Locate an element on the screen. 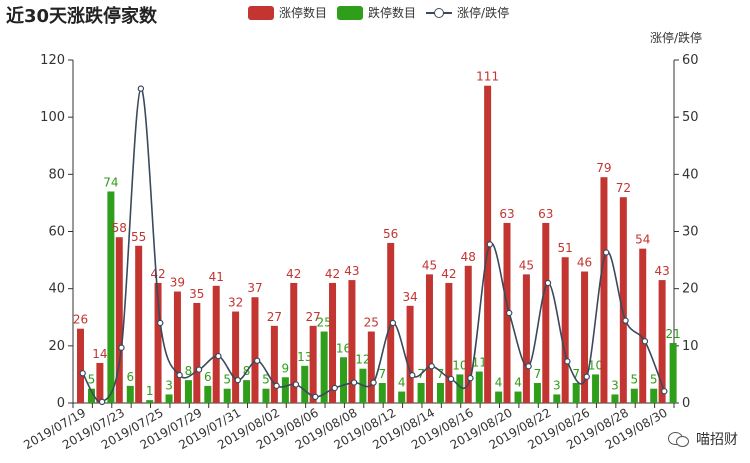 The width and height of the screenshot is (750, 463). y-left-tick-label: 80 is located at coordinates (56, 174).